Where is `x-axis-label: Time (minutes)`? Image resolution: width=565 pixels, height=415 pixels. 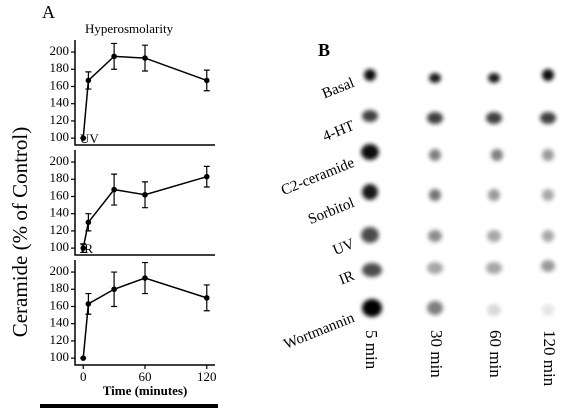
x-axis-label: Time (minutes) is located at coordinates (145, 390).